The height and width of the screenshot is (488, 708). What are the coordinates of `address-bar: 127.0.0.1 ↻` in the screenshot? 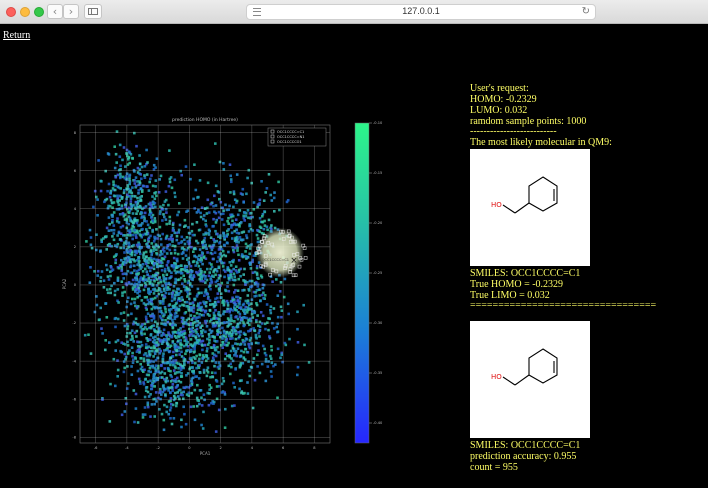 It's located at (421, 12).